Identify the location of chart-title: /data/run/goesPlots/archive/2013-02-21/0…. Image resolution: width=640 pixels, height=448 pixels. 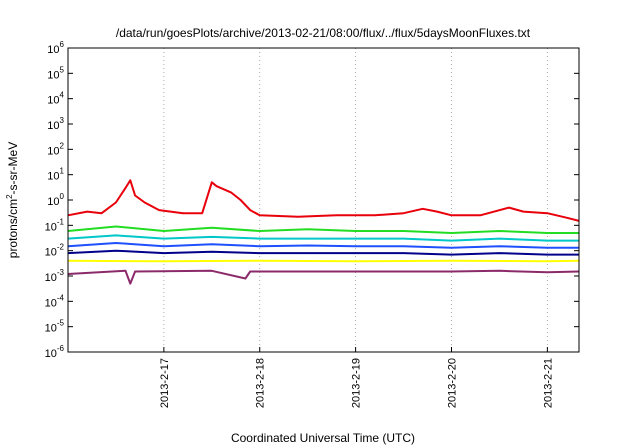
(323, 33).